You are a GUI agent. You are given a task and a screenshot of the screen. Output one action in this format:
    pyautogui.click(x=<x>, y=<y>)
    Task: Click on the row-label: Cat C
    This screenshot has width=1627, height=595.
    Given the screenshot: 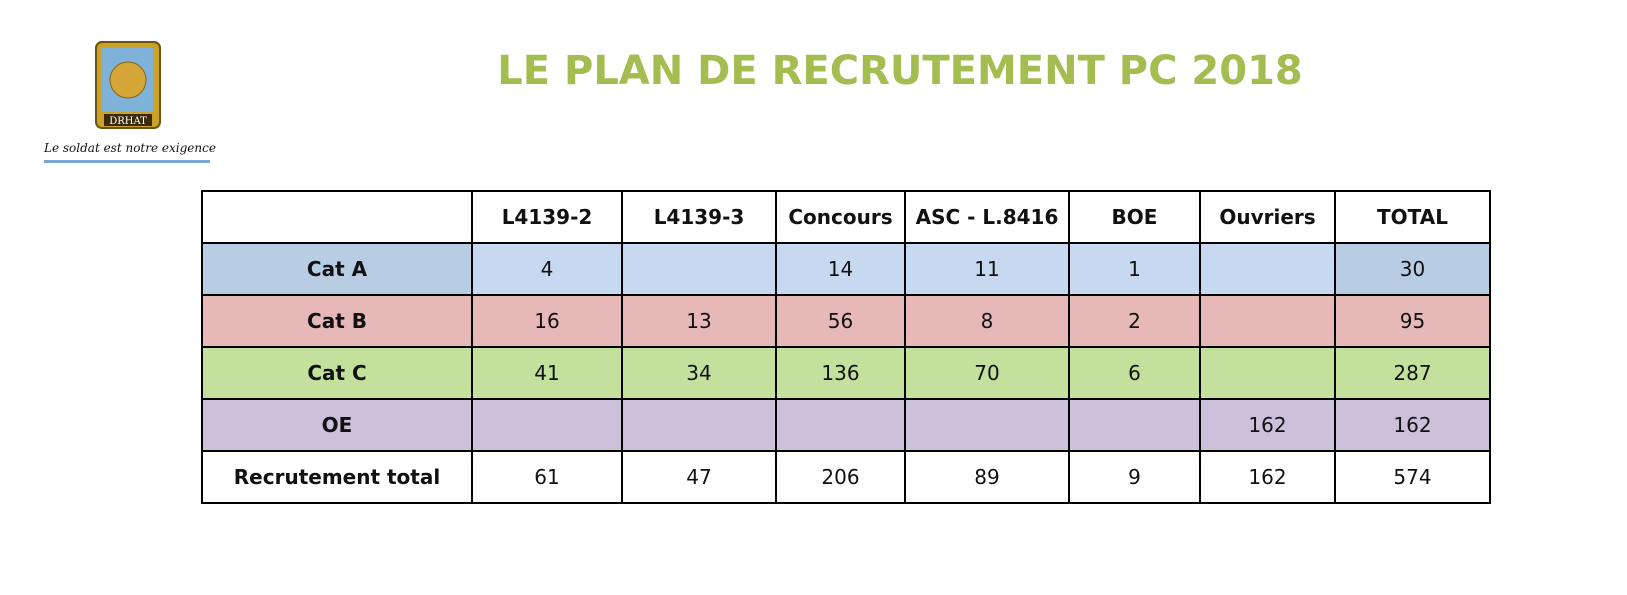 What is the action you would take?
    pyautogui.click(x=337, y=373)
    